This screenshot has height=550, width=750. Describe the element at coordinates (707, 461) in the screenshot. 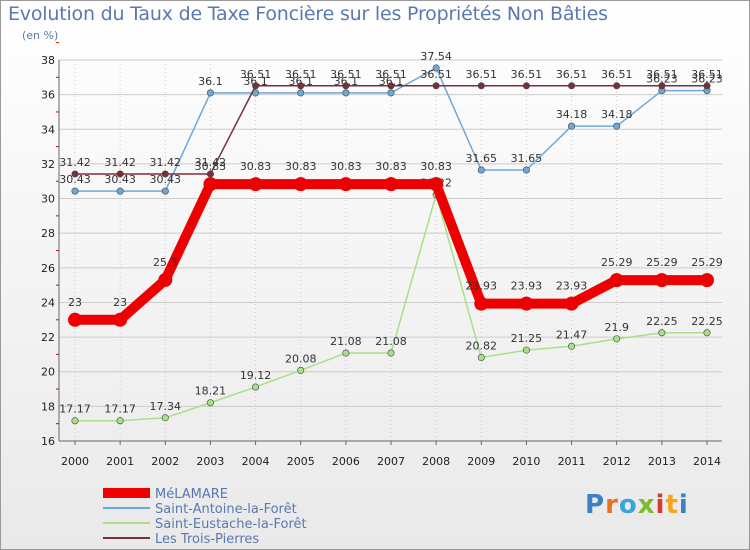

I see `x-tick-label: 2014` at that location.